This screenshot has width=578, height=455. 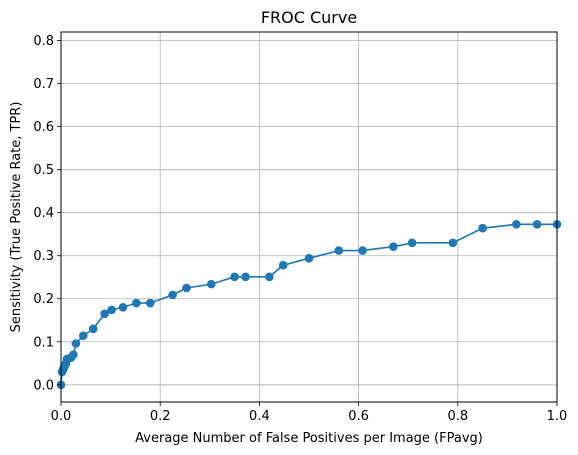 I want to click on y-tick-label: 0.0, so click(x=43, y=385).